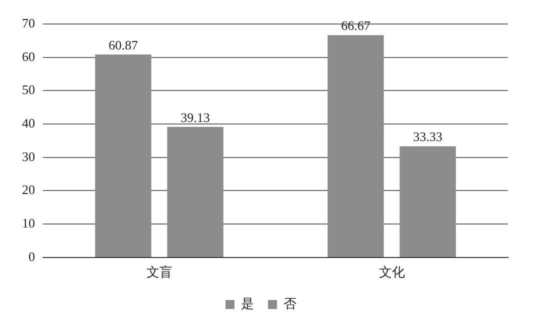  Describe the element at coordinates (28, 222) in the screenshot. I see `y-tick-label: 10` at that location.